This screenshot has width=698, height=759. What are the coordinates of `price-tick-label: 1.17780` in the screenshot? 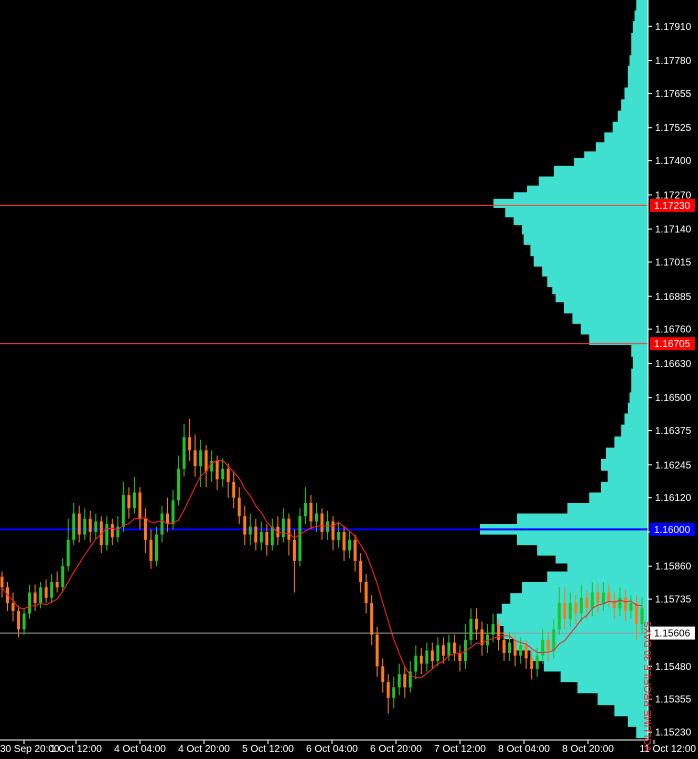 It's located at (673, 61).